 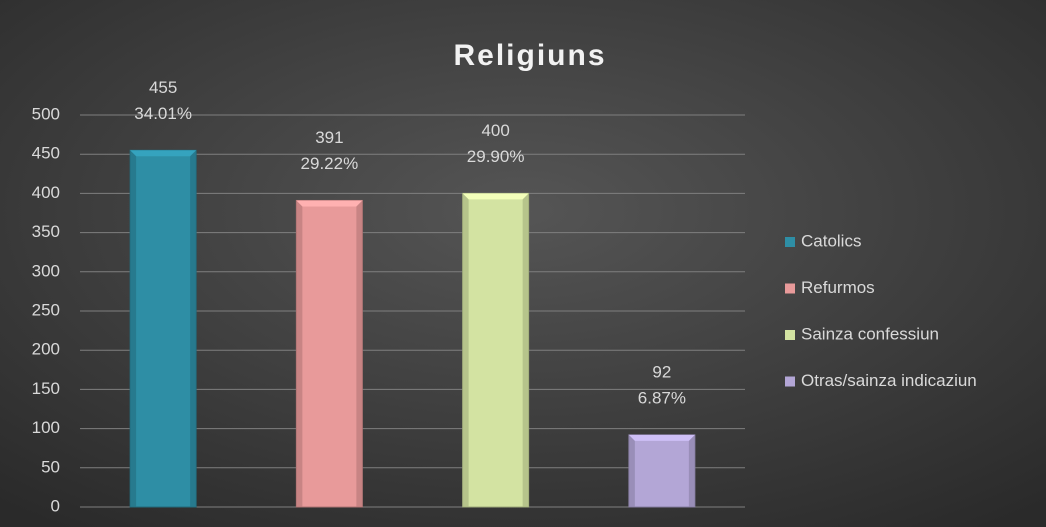 I want to click on legend-label: Otras/sainza indicaziun, so click(x=889, y=380).